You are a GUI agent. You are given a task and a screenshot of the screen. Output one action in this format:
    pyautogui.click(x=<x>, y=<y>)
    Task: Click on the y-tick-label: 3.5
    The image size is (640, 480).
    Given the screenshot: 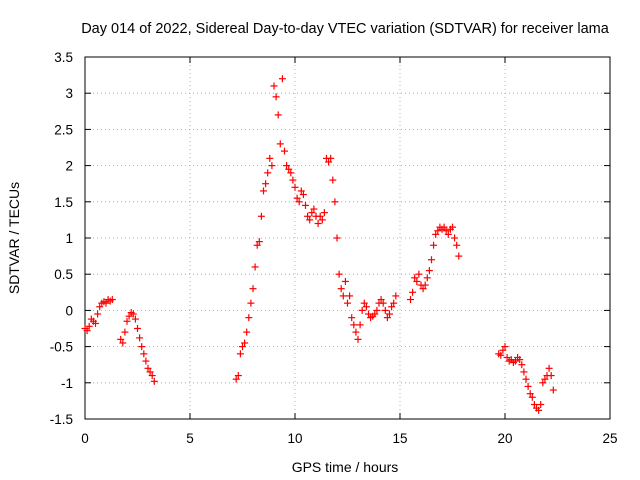 What is the action you would take?
    pyautogui.click(x=63, y=57)
    